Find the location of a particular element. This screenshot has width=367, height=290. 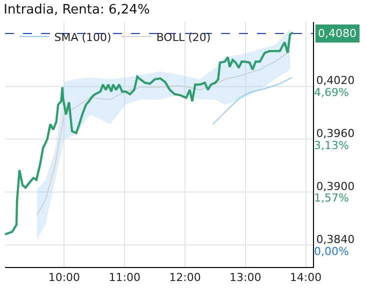

x-tick-label: 14:00 is located at coordinates (306, 277).